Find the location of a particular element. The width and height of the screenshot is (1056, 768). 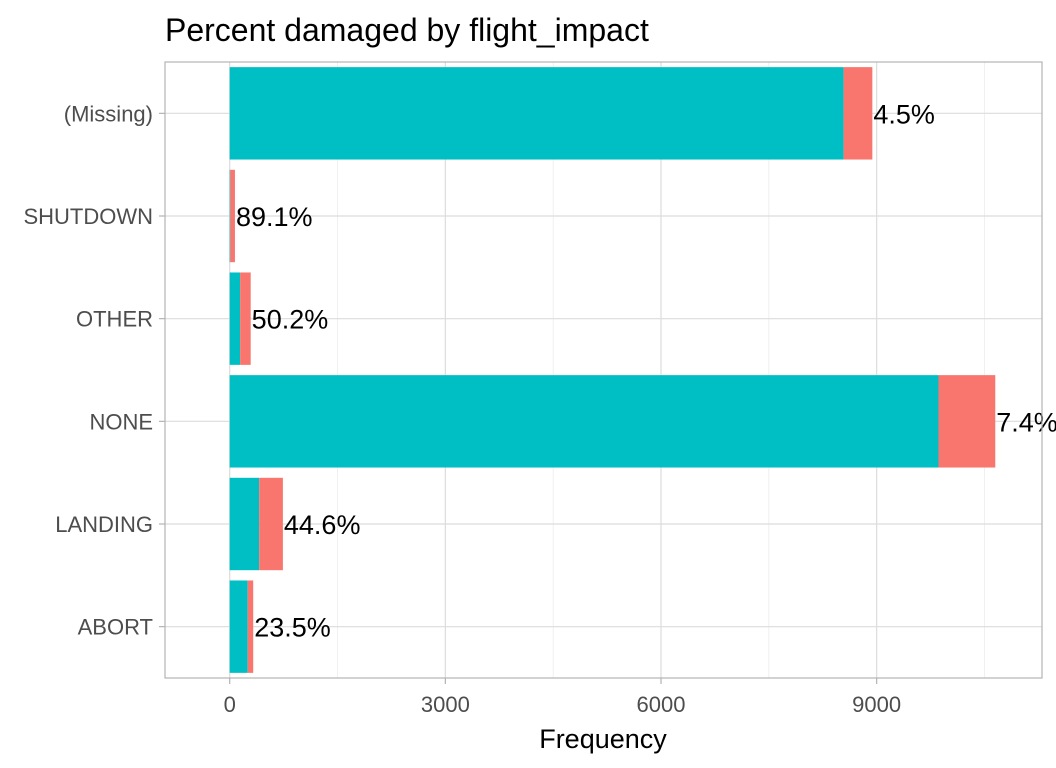

x-tick-label: 0 is located at coordinates (230, 704).